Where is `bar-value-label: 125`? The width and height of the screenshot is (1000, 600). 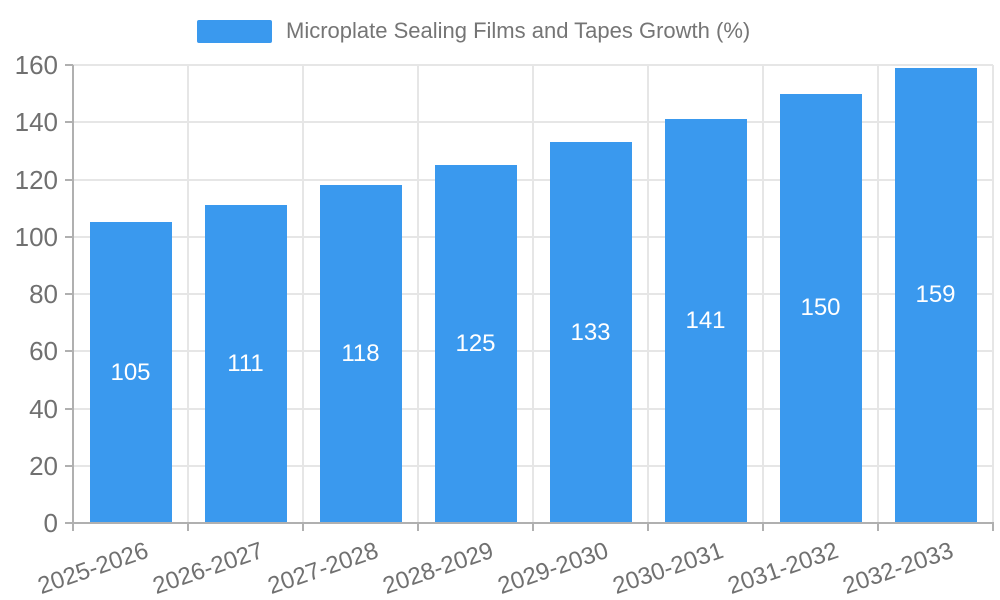
bar-value-label: 125 is located at coordinates (475, 344).